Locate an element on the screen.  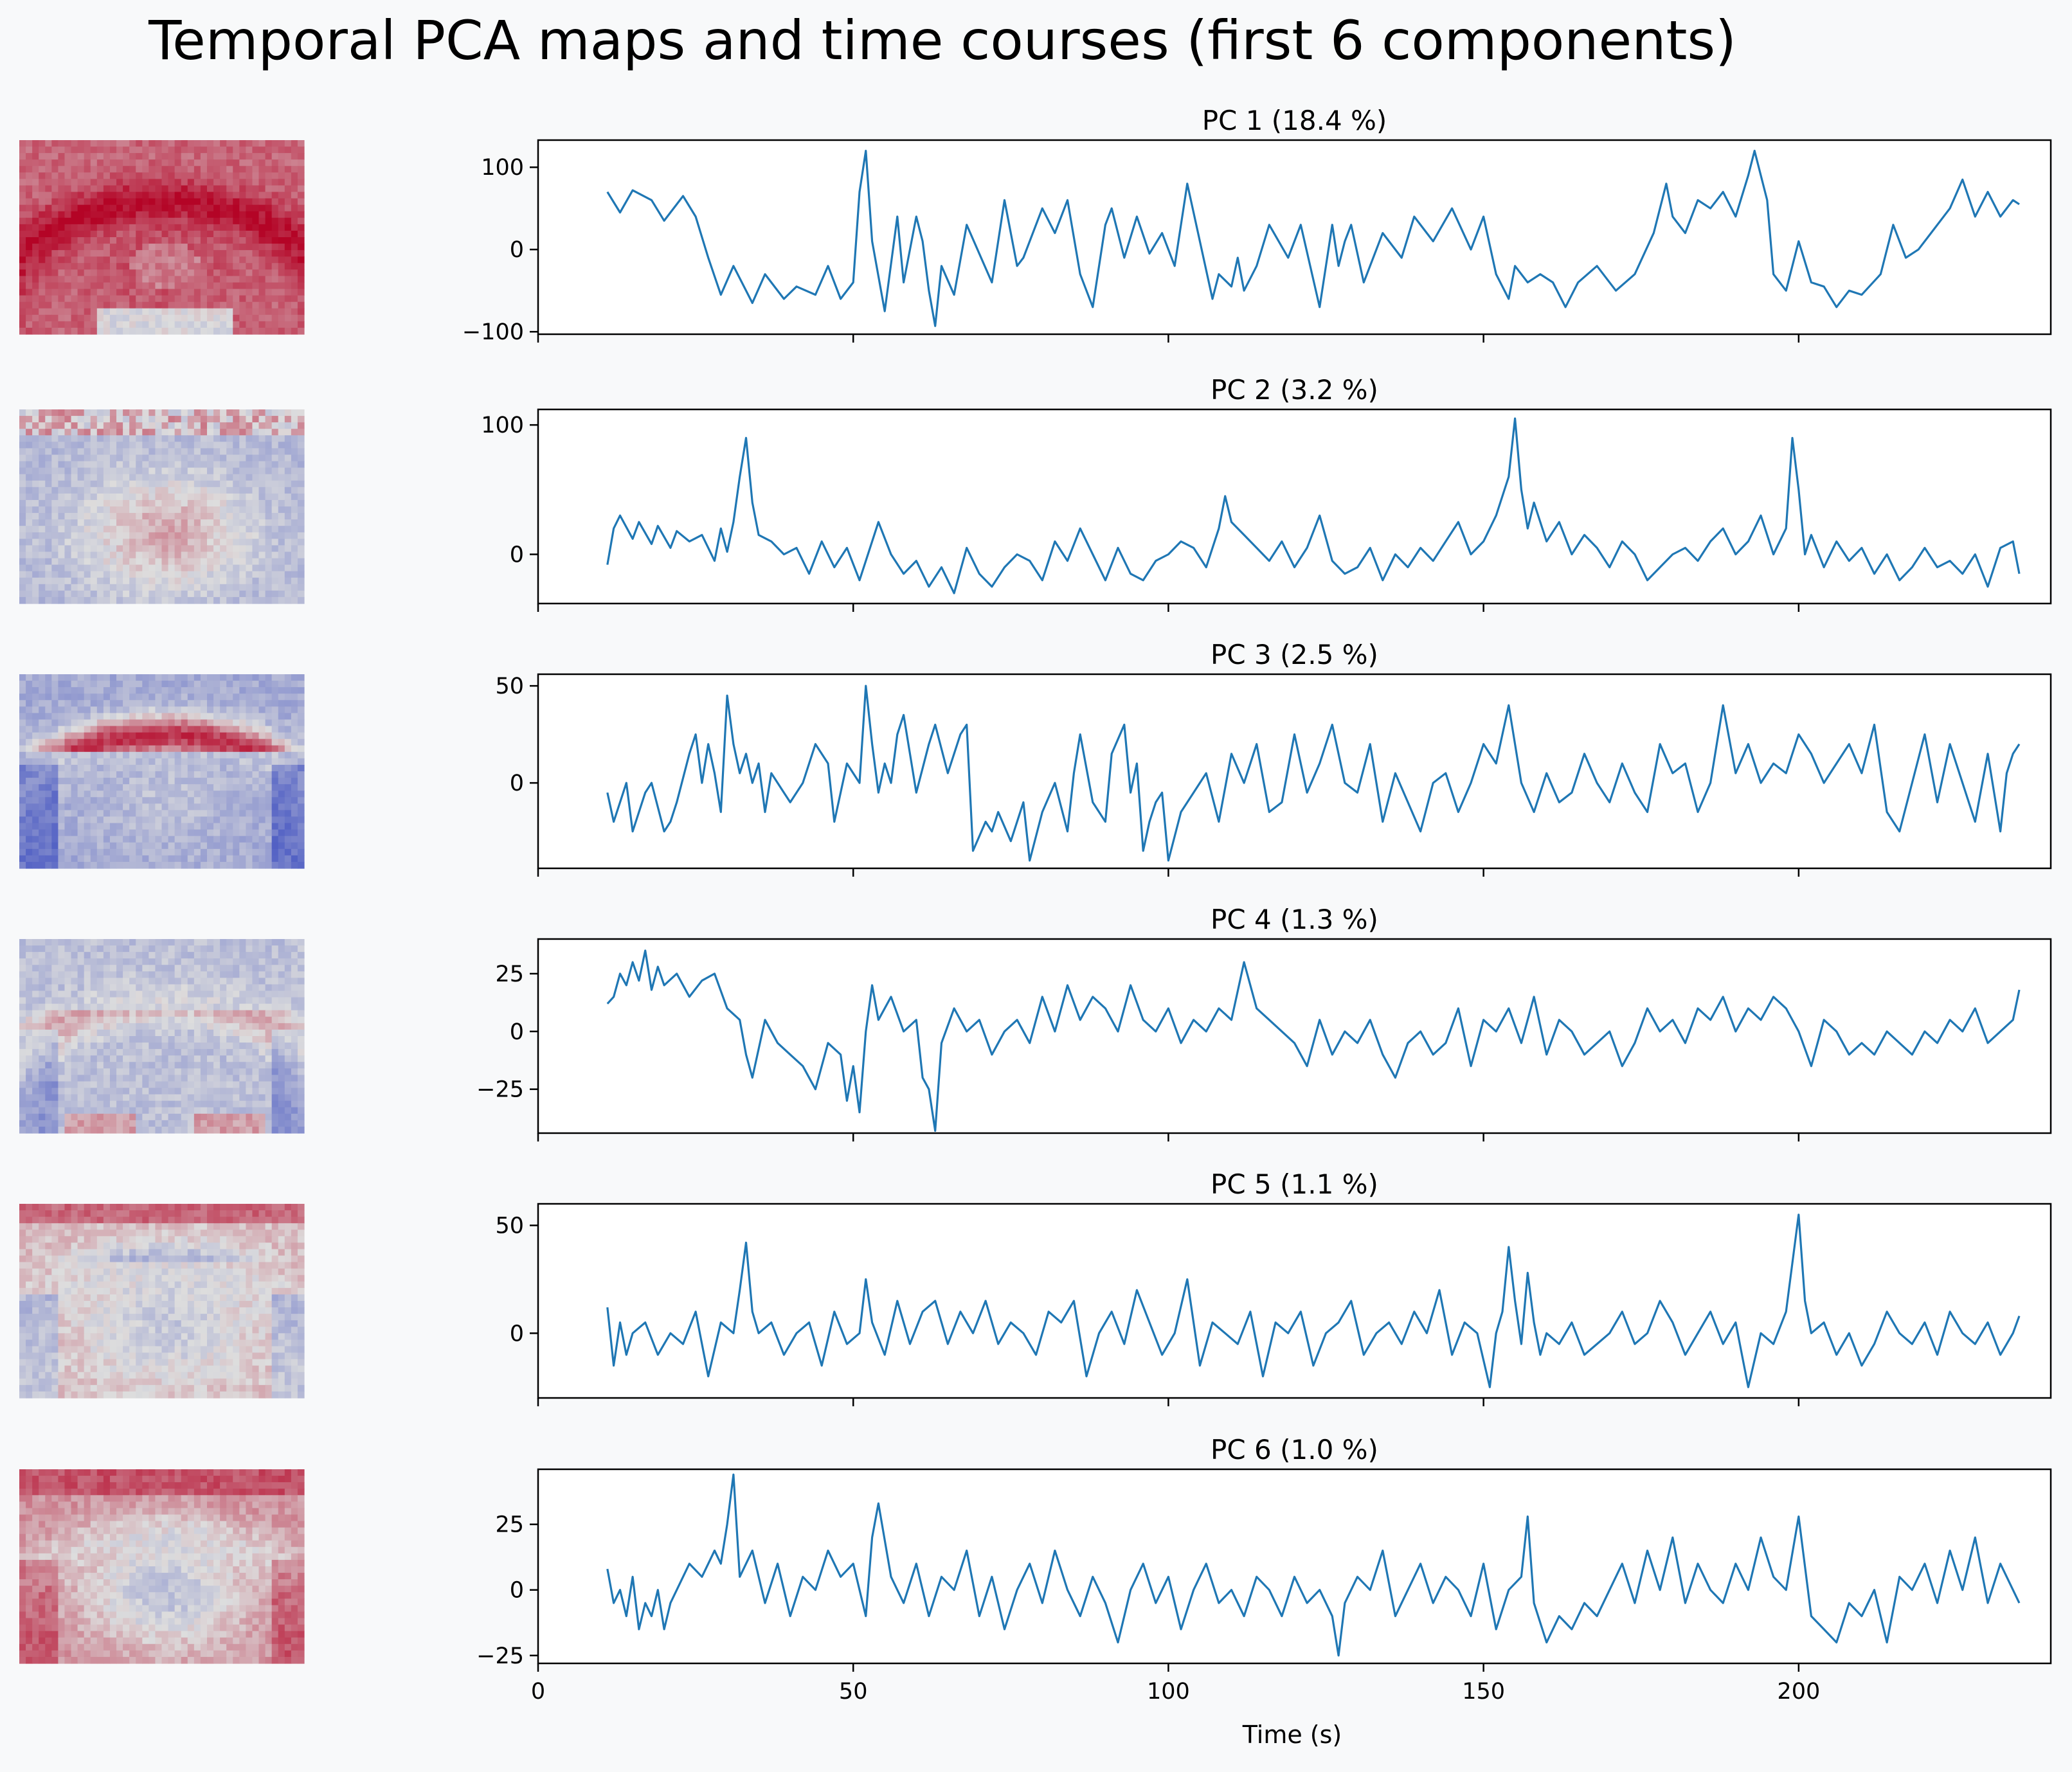
x-tick-label: 0 is located at coordinates (538, 1692).